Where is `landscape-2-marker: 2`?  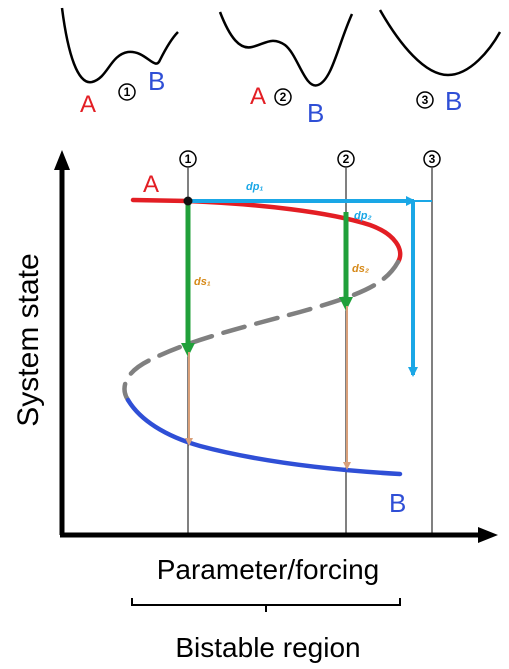
landscape-2-marker: 2 is located at coordinates (283, 97).